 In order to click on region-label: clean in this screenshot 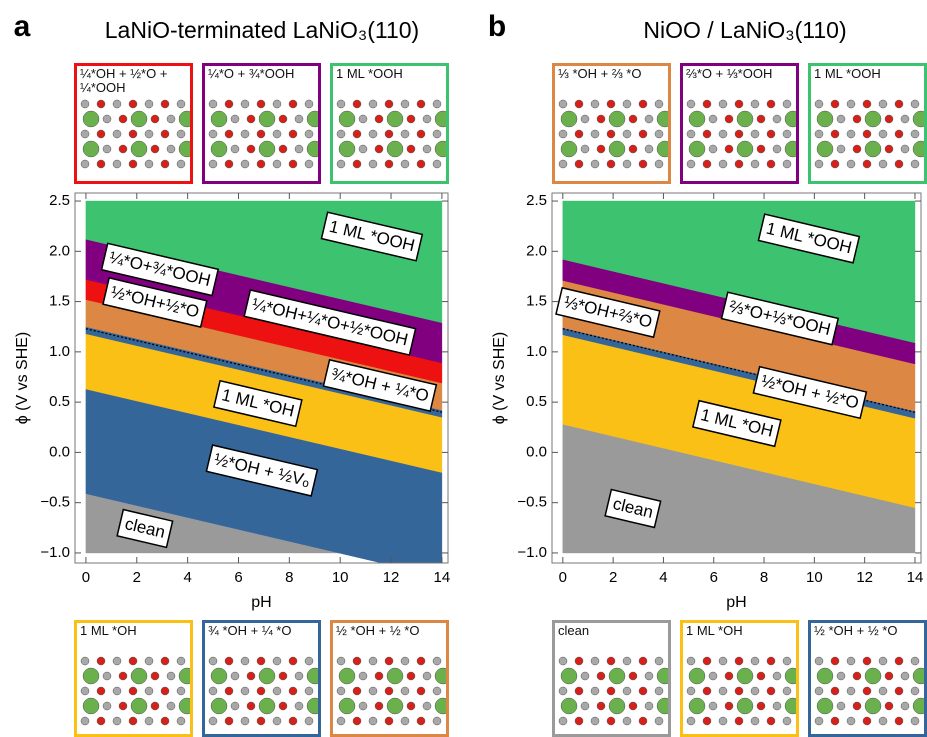, I will do `click(633, 508)`.